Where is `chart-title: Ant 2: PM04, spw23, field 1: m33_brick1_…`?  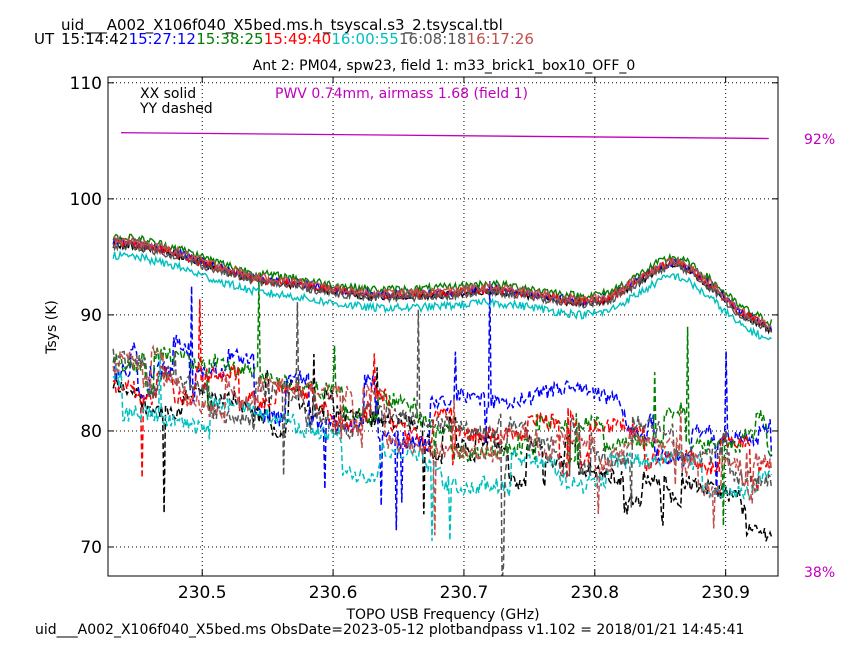
chart-title: Ant 2: PM04, spw23, field 1: m33_brick1_… is located at coordinates (444, 66).